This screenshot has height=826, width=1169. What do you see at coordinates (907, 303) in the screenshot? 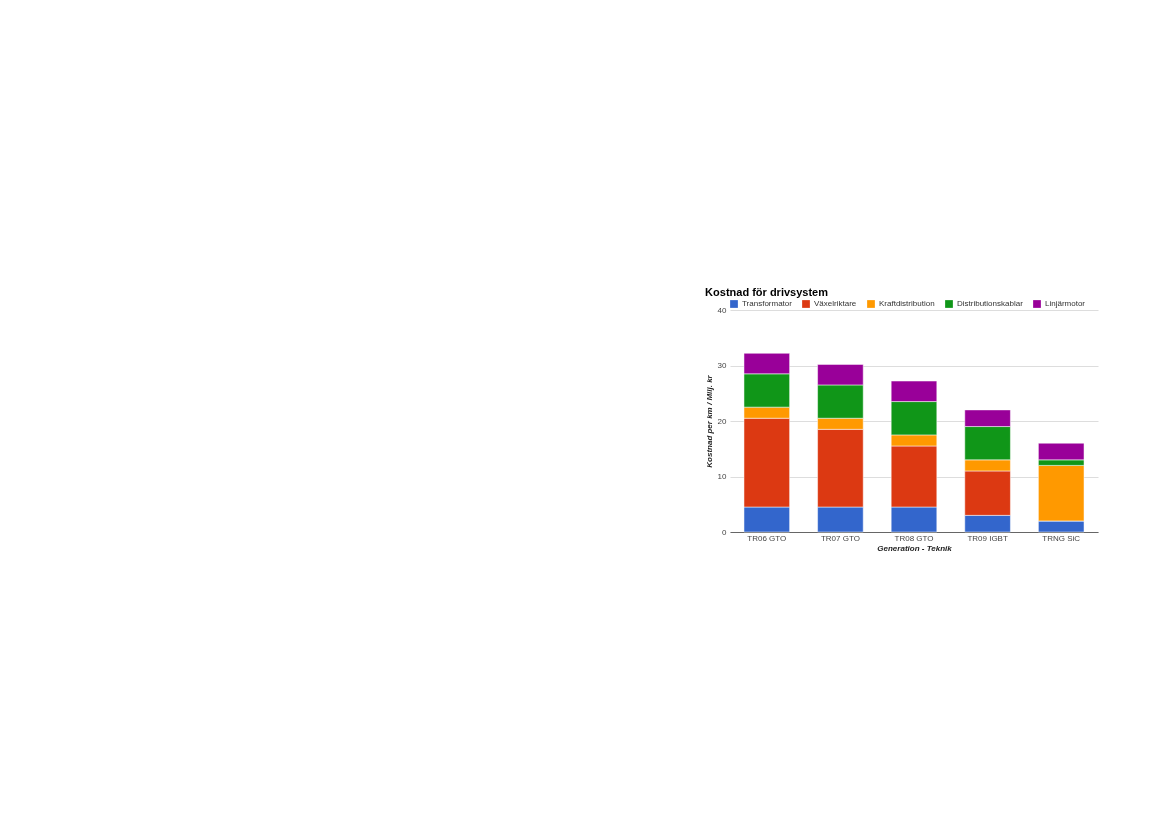
I see `legend-label: Kraftdistribution` at bounding box center [907, 303].